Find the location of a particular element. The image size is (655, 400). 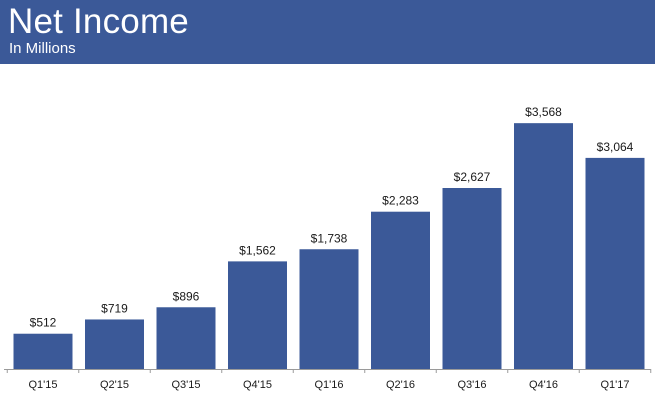

bar-Q3'16 is located at coordinates (472, 278).